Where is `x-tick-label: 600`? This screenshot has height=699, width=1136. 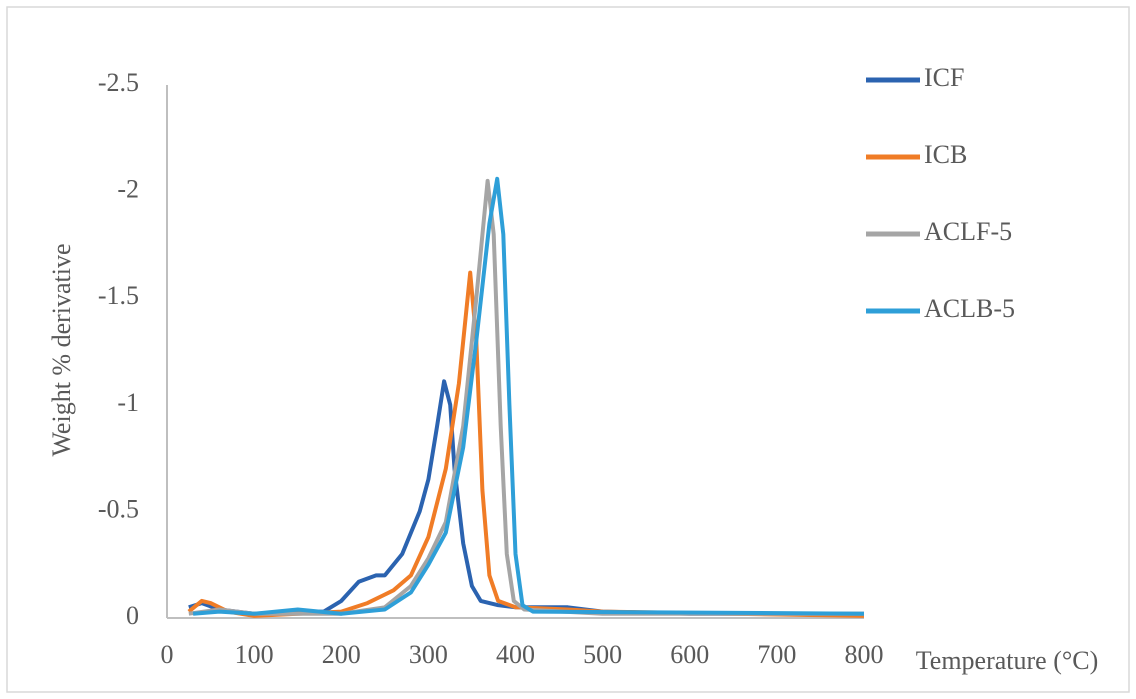 x-tick-label: 600 is located at coordinates (689, 654).